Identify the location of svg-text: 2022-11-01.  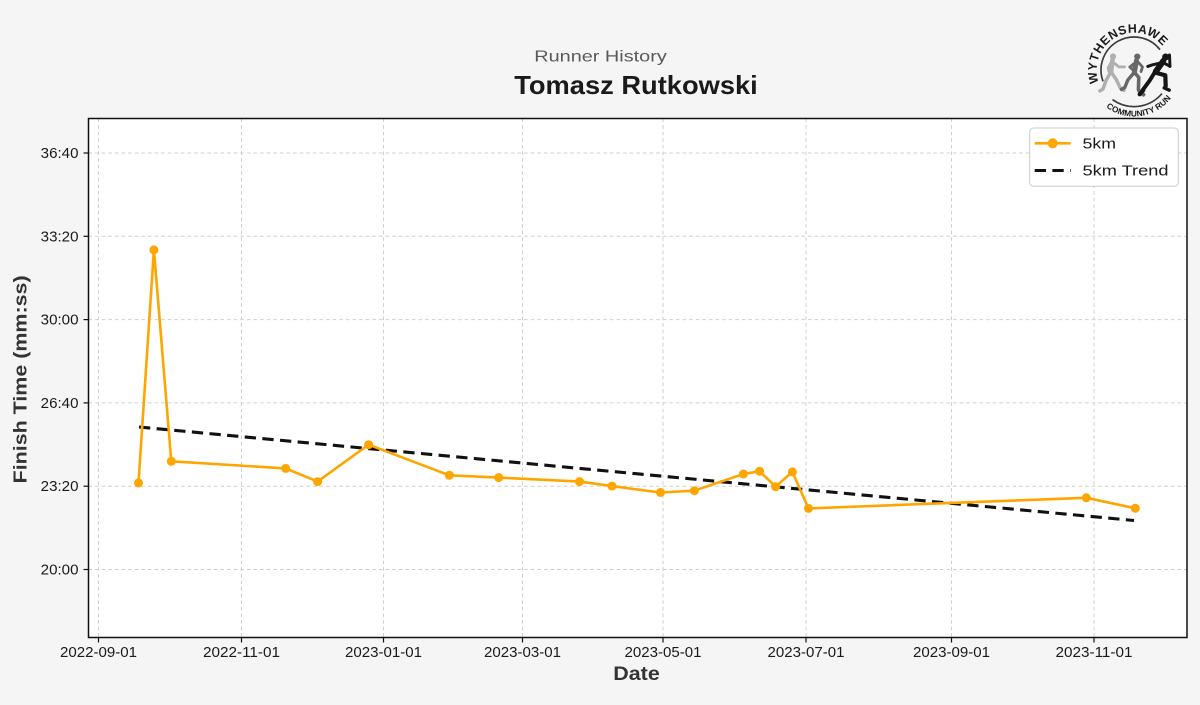
(241, 653).